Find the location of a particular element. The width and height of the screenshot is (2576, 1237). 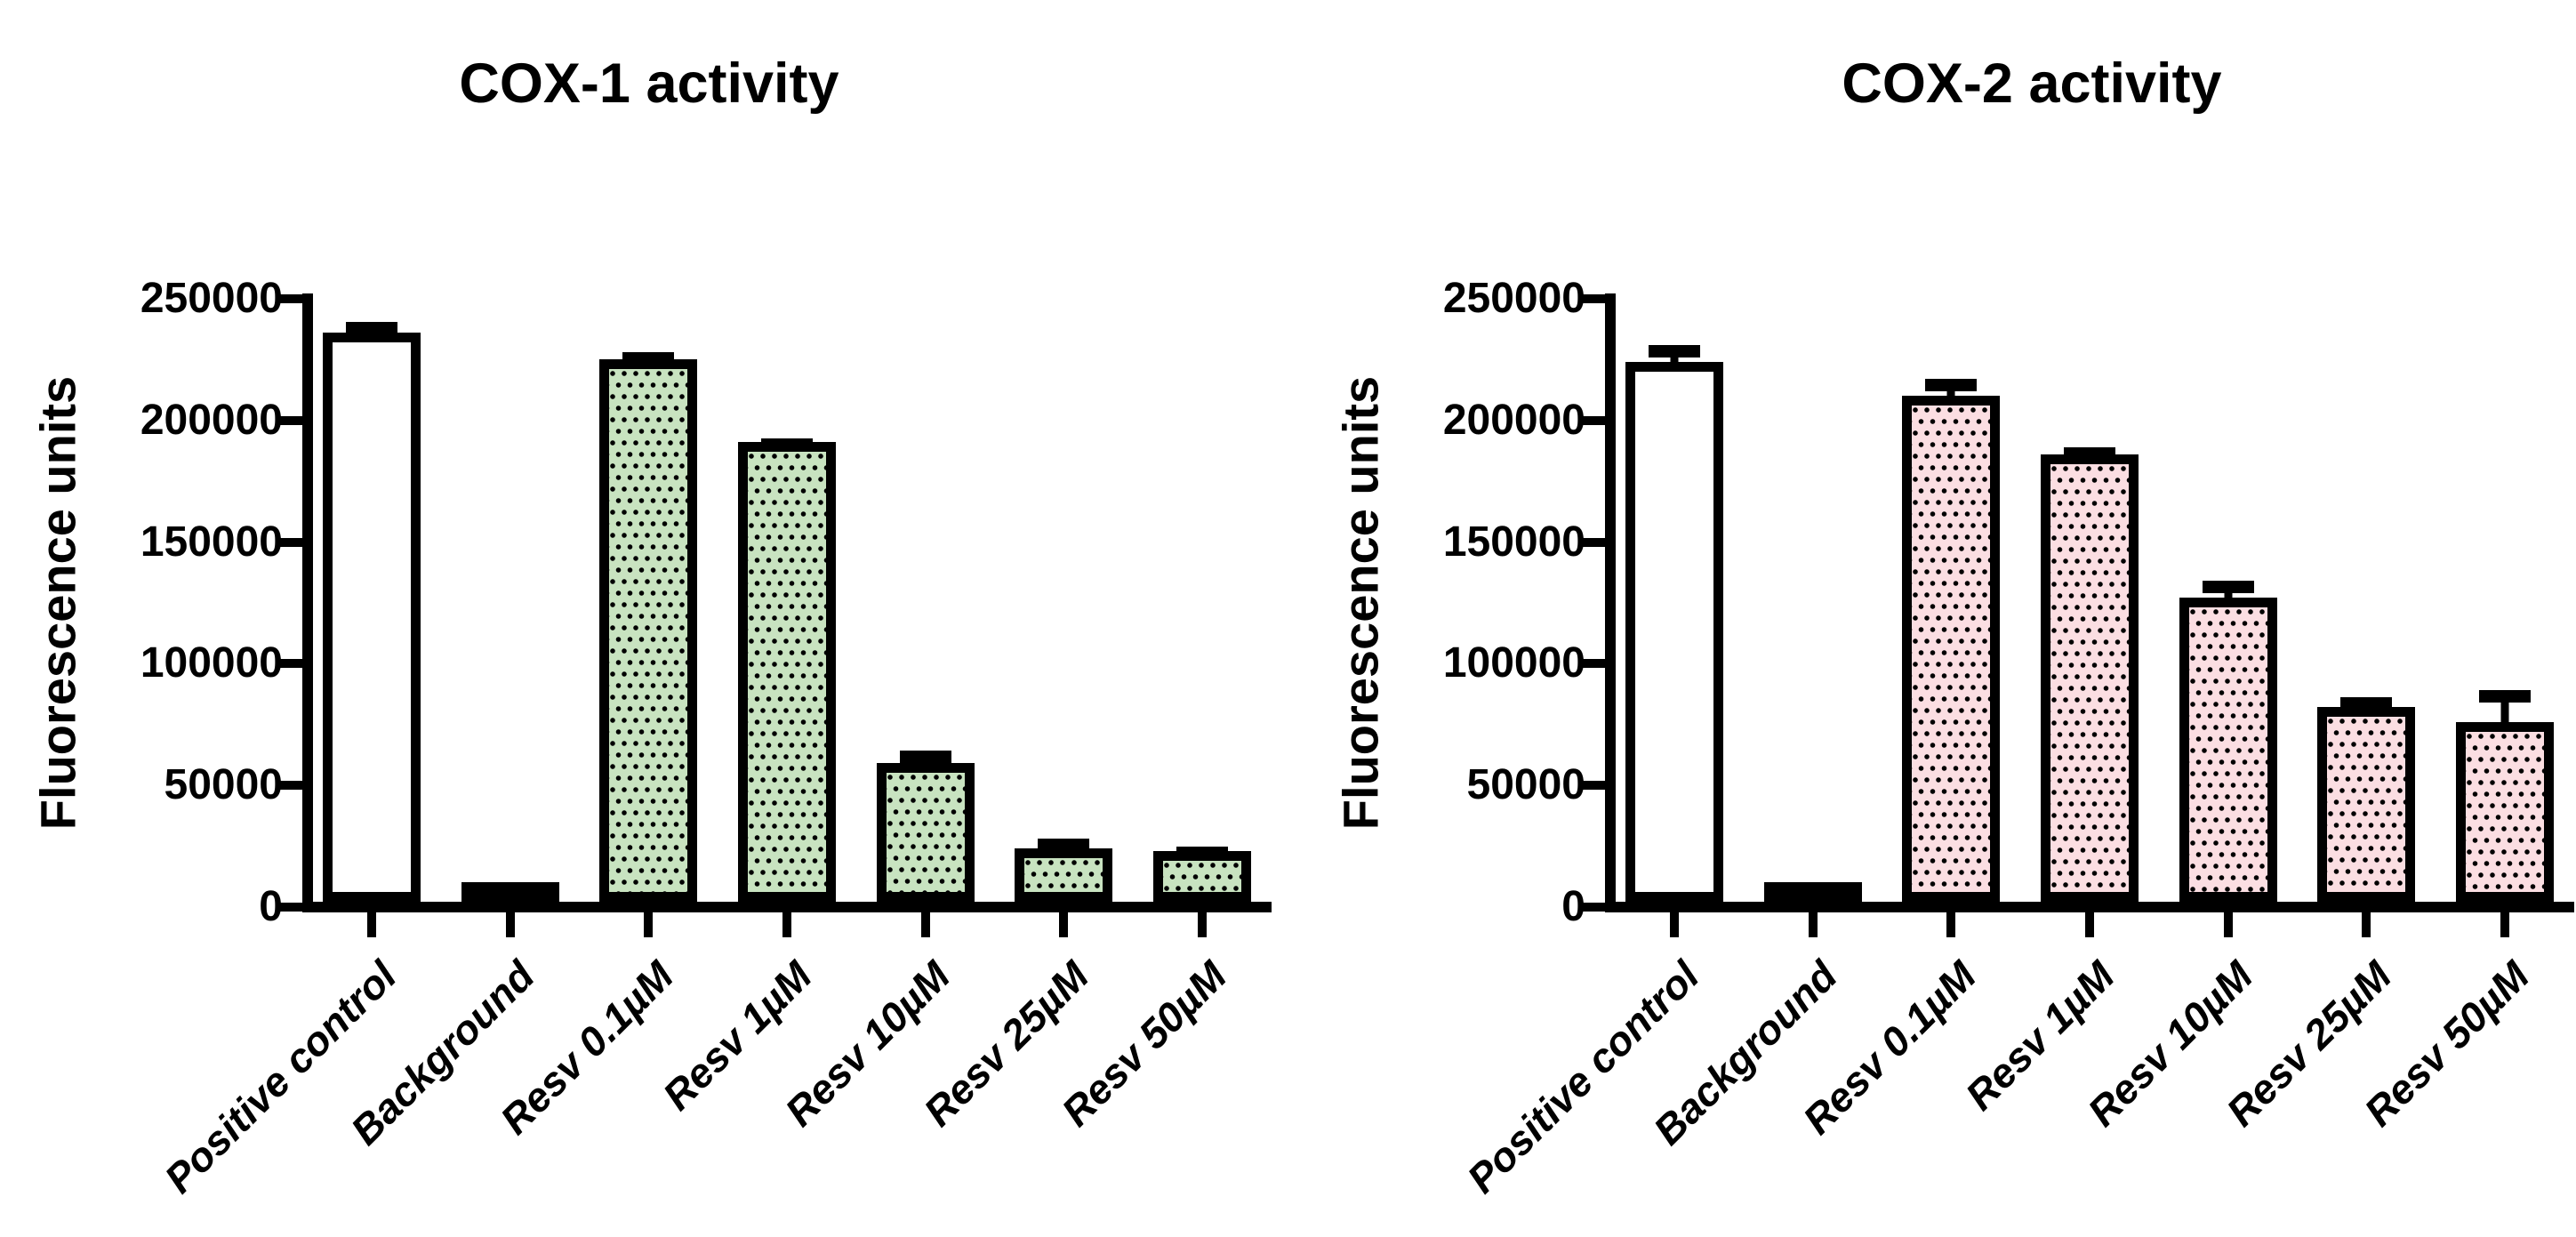

bar-resv-50-m is located at coordinates (1202, 876).